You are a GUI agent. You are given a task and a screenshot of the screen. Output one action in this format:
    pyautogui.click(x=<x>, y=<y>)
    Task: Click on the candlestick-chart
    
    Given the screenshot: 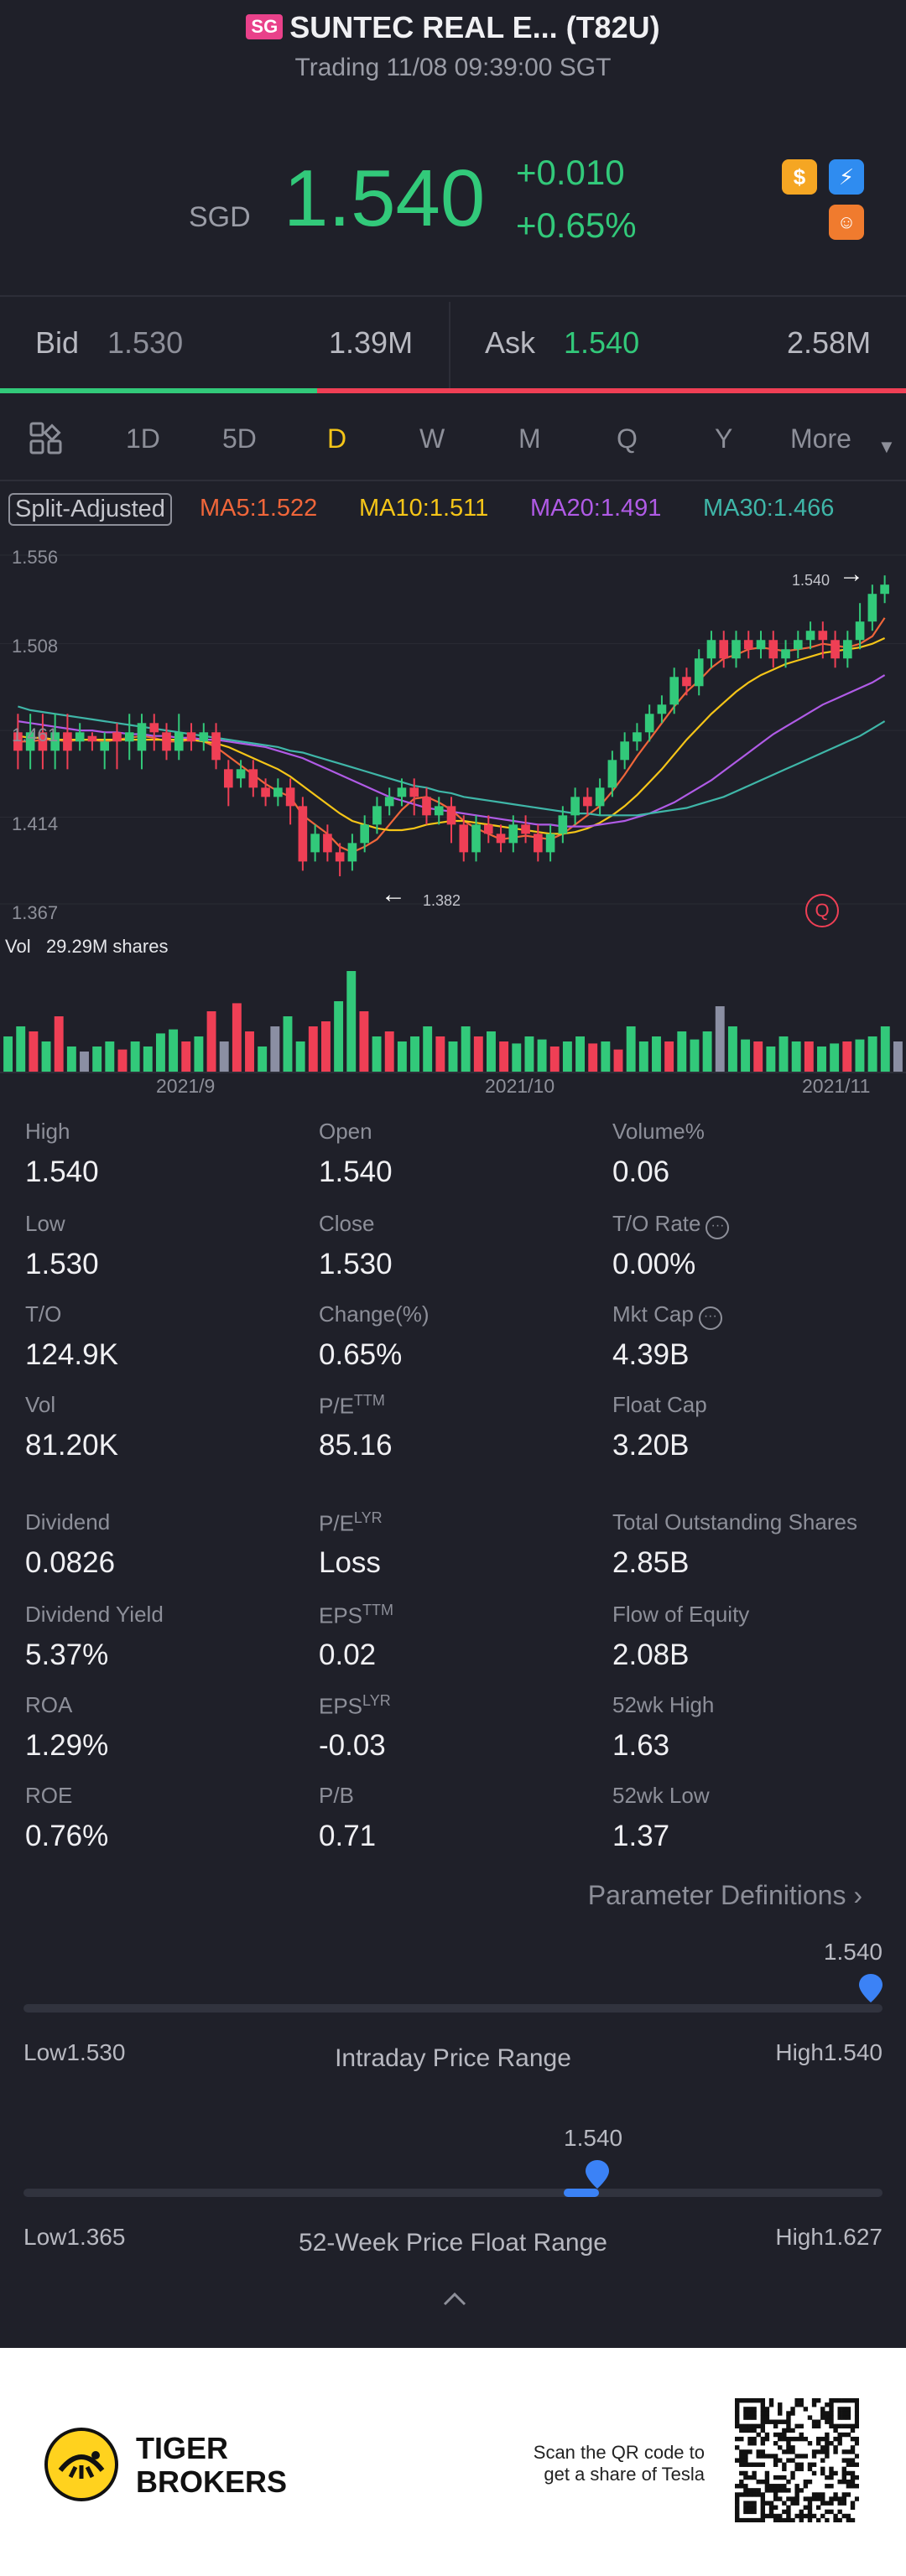 What is the action you would take?
    pyautogui.click(x=453, y=729)
    